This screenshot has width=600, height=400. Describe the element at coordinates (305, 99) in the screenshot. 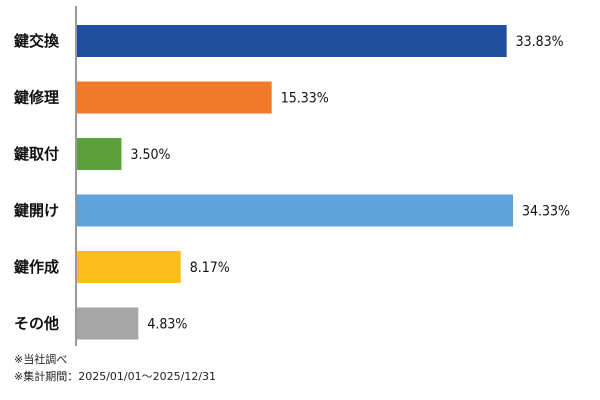

I see `value-label: 15.33%` at that location.